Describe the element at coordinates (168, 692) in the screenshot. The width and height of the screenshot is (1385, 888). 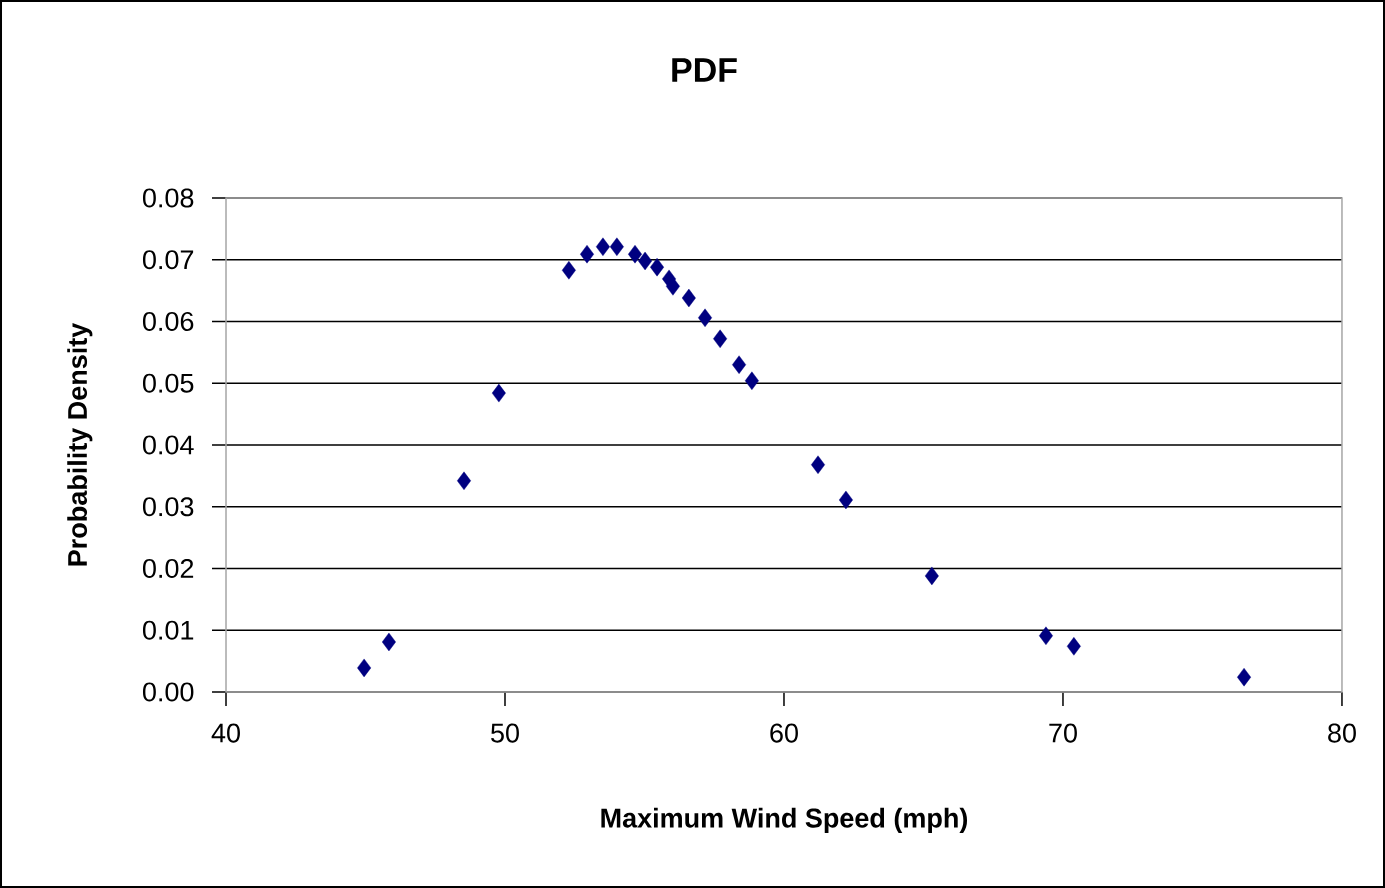
I see `y-tick-label: 0.00` at that location.